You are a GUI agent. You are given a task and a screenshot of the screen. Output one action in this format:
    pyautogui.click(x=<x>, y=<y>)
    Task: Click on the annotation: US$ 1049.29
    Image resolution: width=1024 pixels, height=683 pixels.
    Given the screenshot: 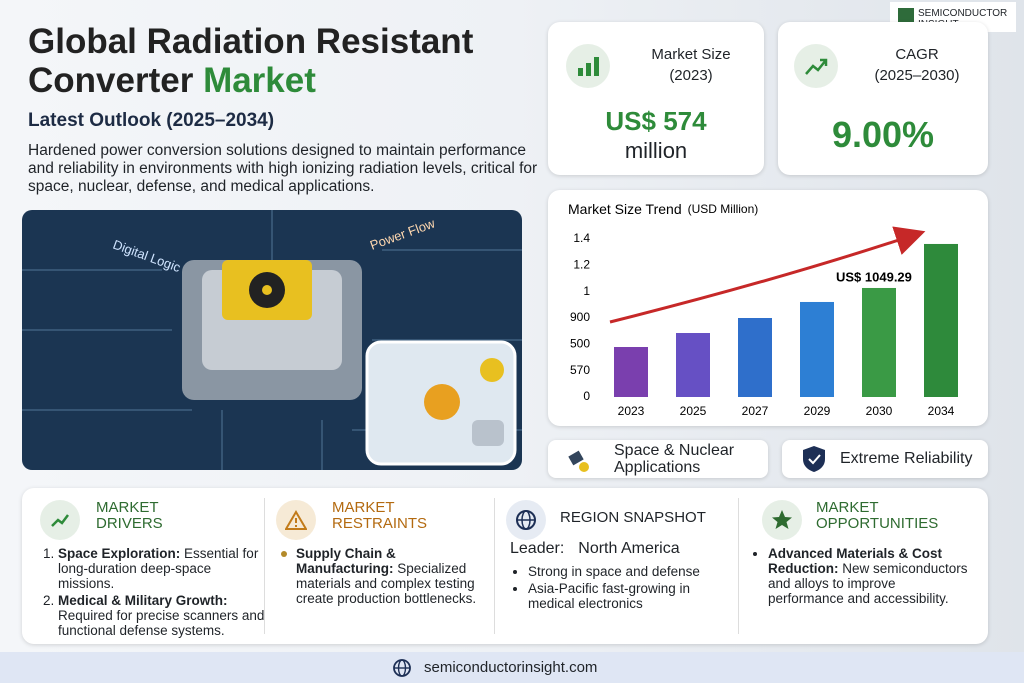 What is the action you would take?
    pyautogui.click(x=874, y=276)
    